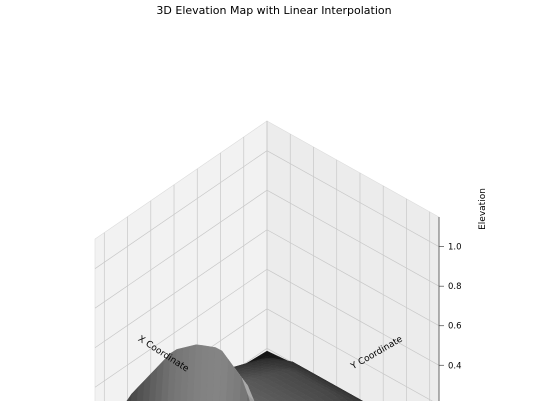 This screenshot has width=548, height=401. I want to click on z-axis-label: Elevation, so click(483, 209).